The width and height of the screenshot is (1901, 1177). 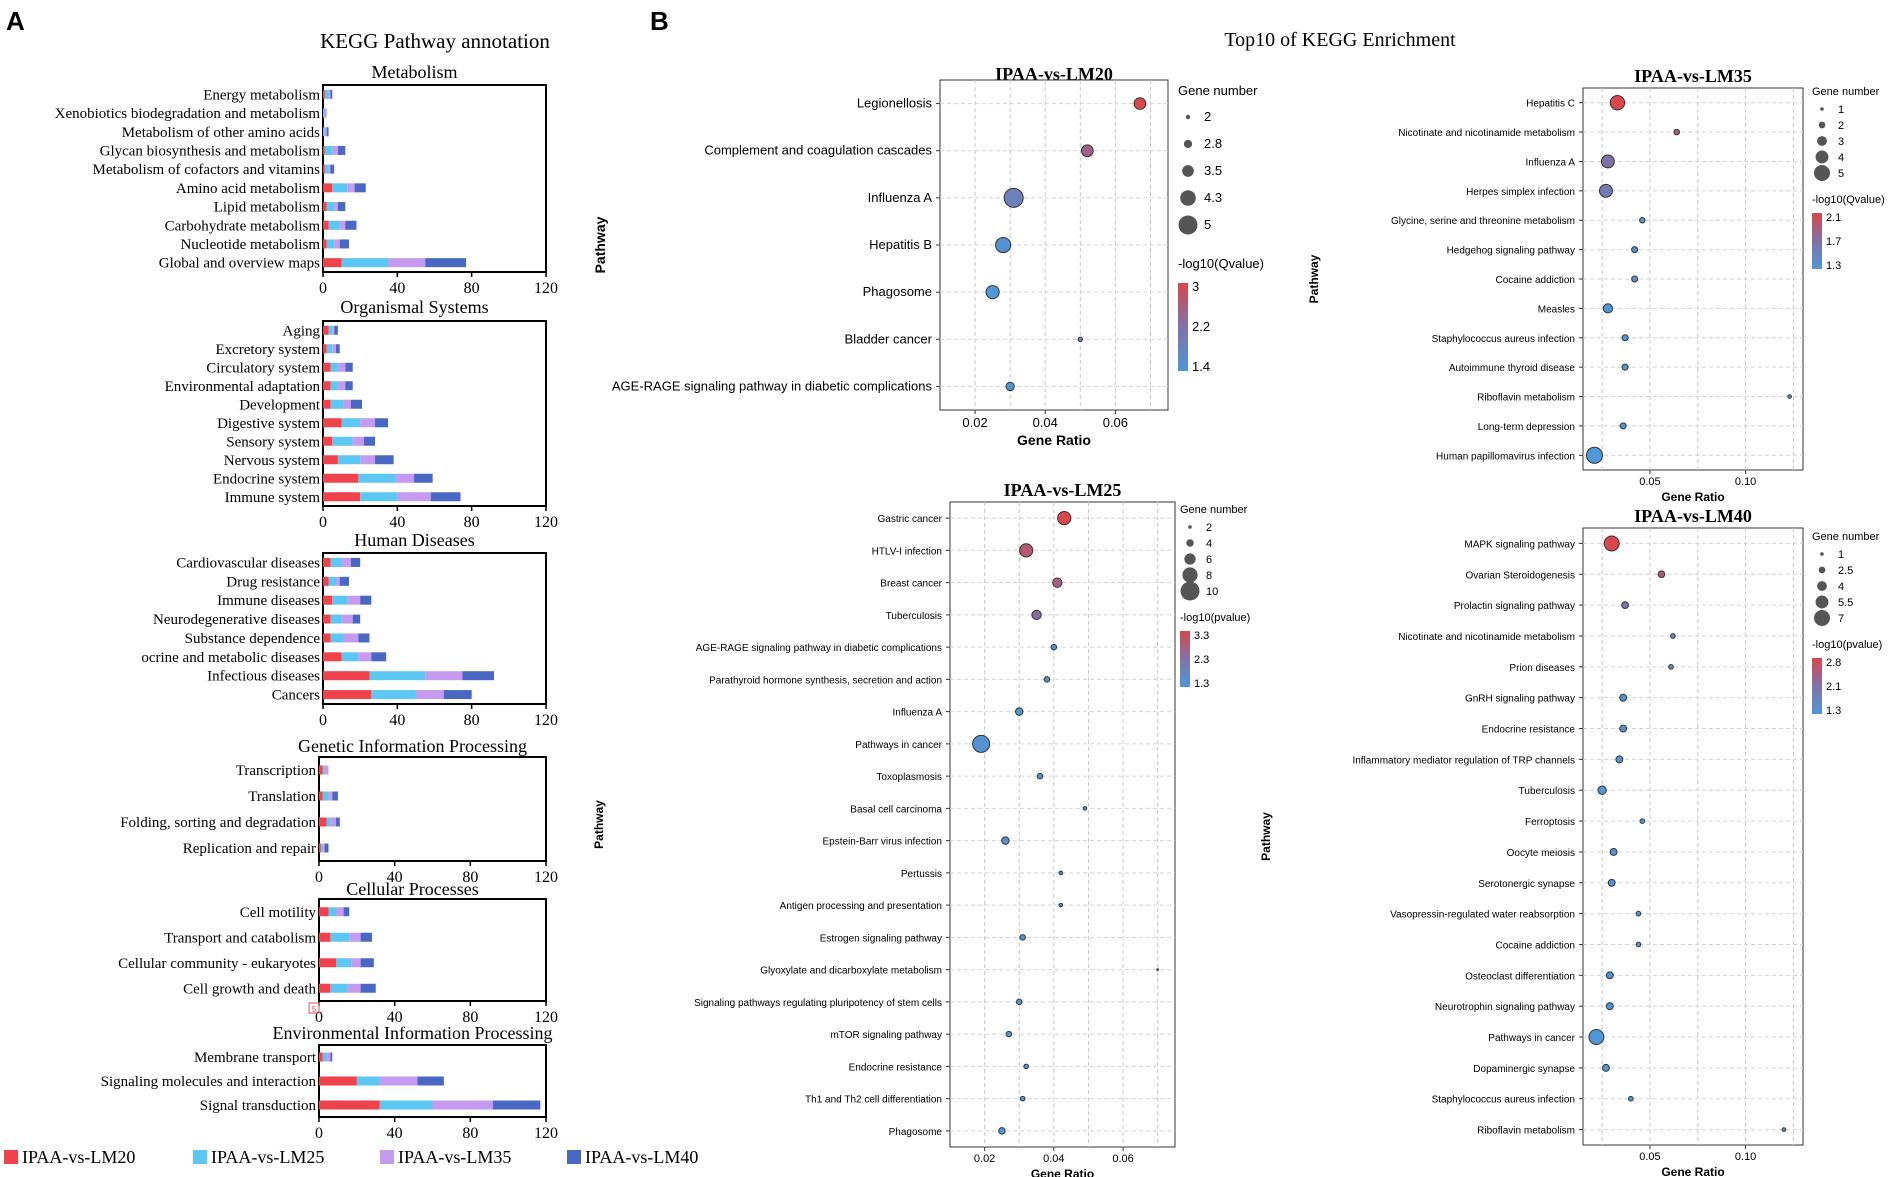 What do you see at coordinates (873, 1100) in the screenshot?
I see `pathway-label: Th1 and Th2 cell differentiation` at bounding box center [873, 1100].